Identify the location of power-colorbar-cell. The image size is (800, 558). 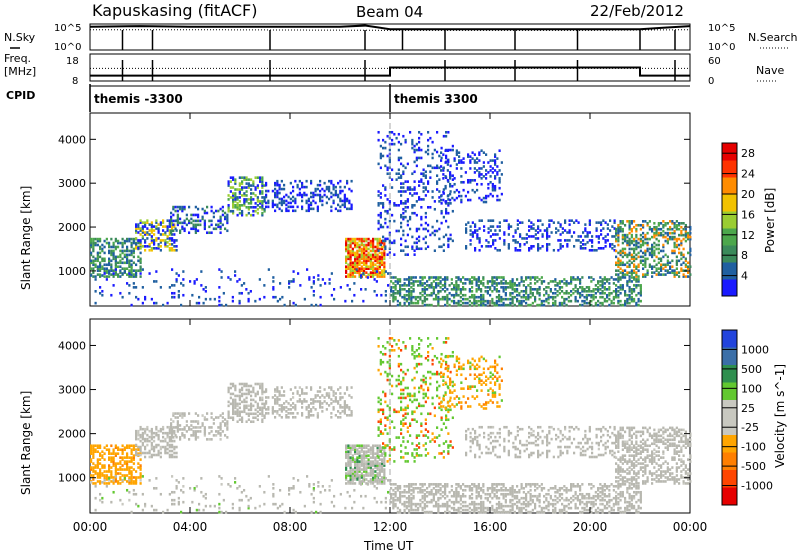
(729, 220).